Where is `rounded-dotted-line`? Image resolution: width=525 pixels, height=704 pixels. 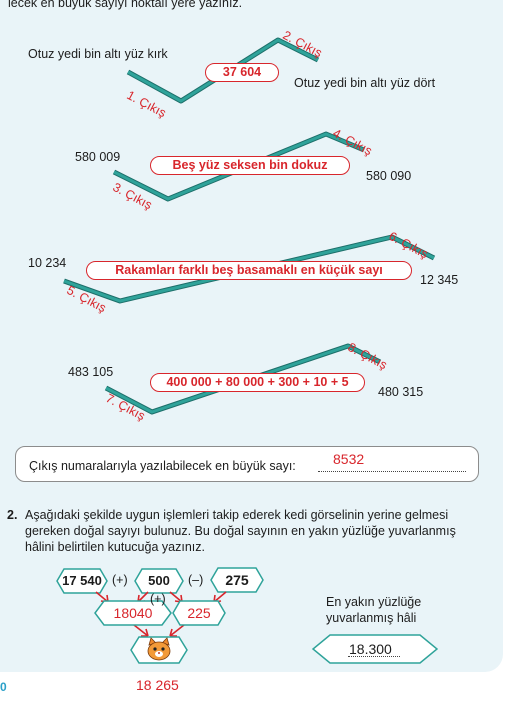
rounded-dotted-line is located at coordinates (374, 656).